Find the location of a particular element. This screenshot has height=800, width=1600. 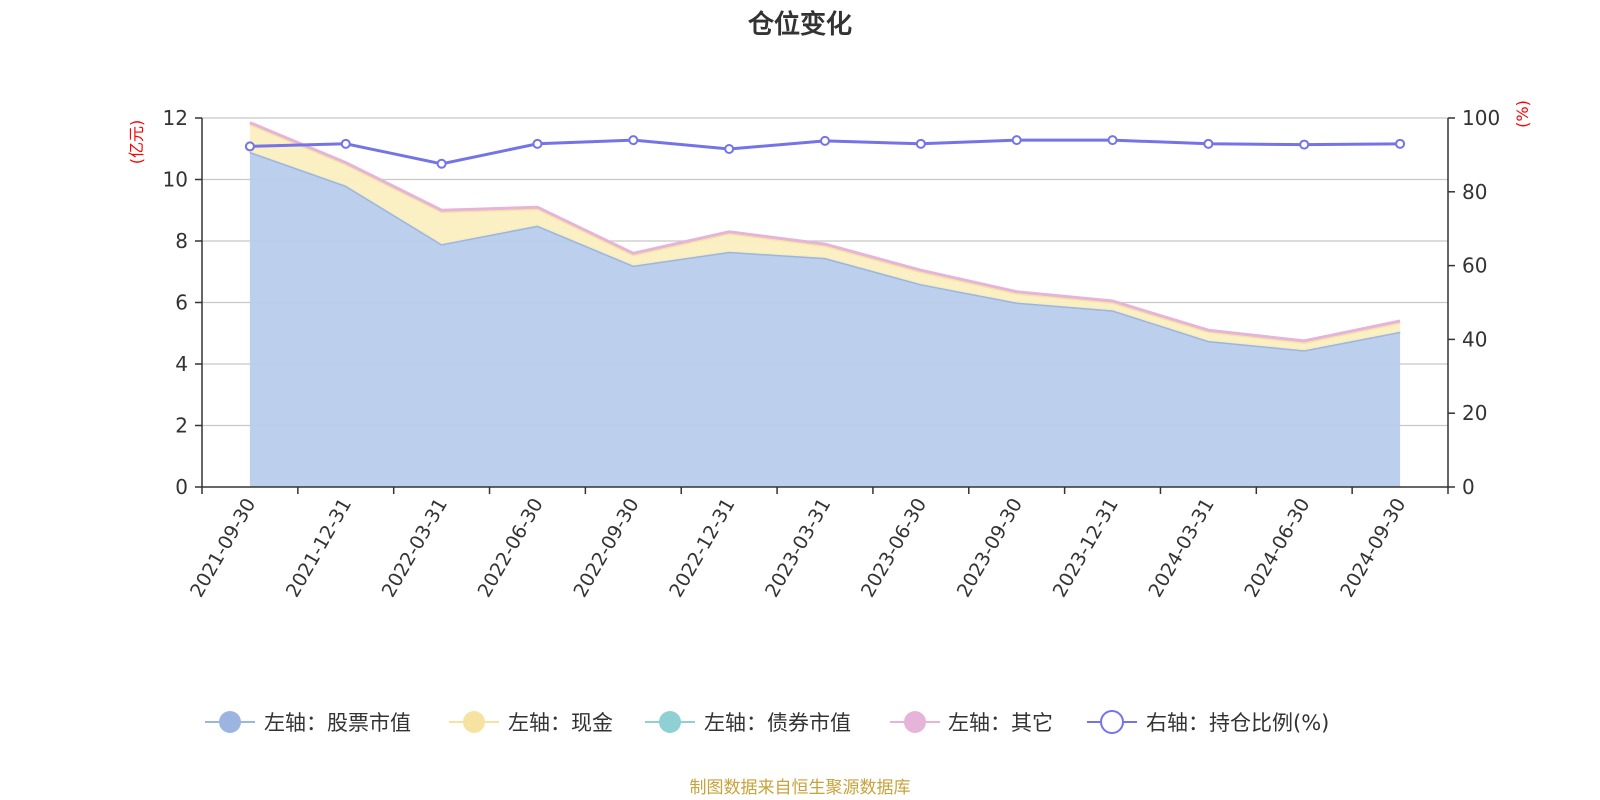

y-right-tick-label: 60 is located at coordinates (1474, 266).